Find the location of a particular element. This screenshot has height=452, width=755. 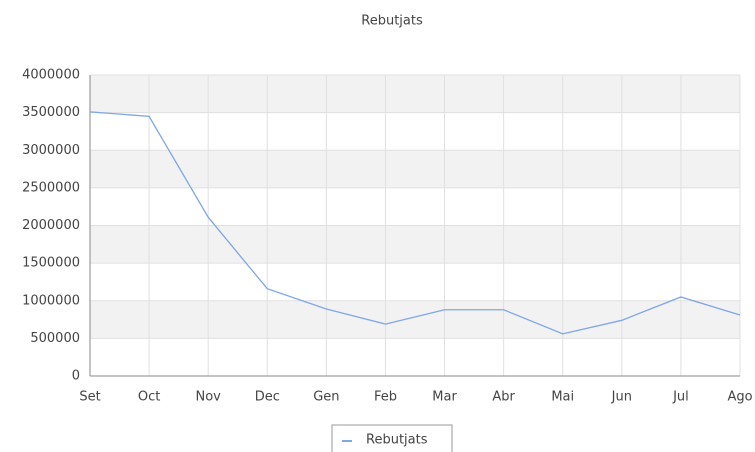

x-tick-label: Oct is located at coordinates (149, 397).